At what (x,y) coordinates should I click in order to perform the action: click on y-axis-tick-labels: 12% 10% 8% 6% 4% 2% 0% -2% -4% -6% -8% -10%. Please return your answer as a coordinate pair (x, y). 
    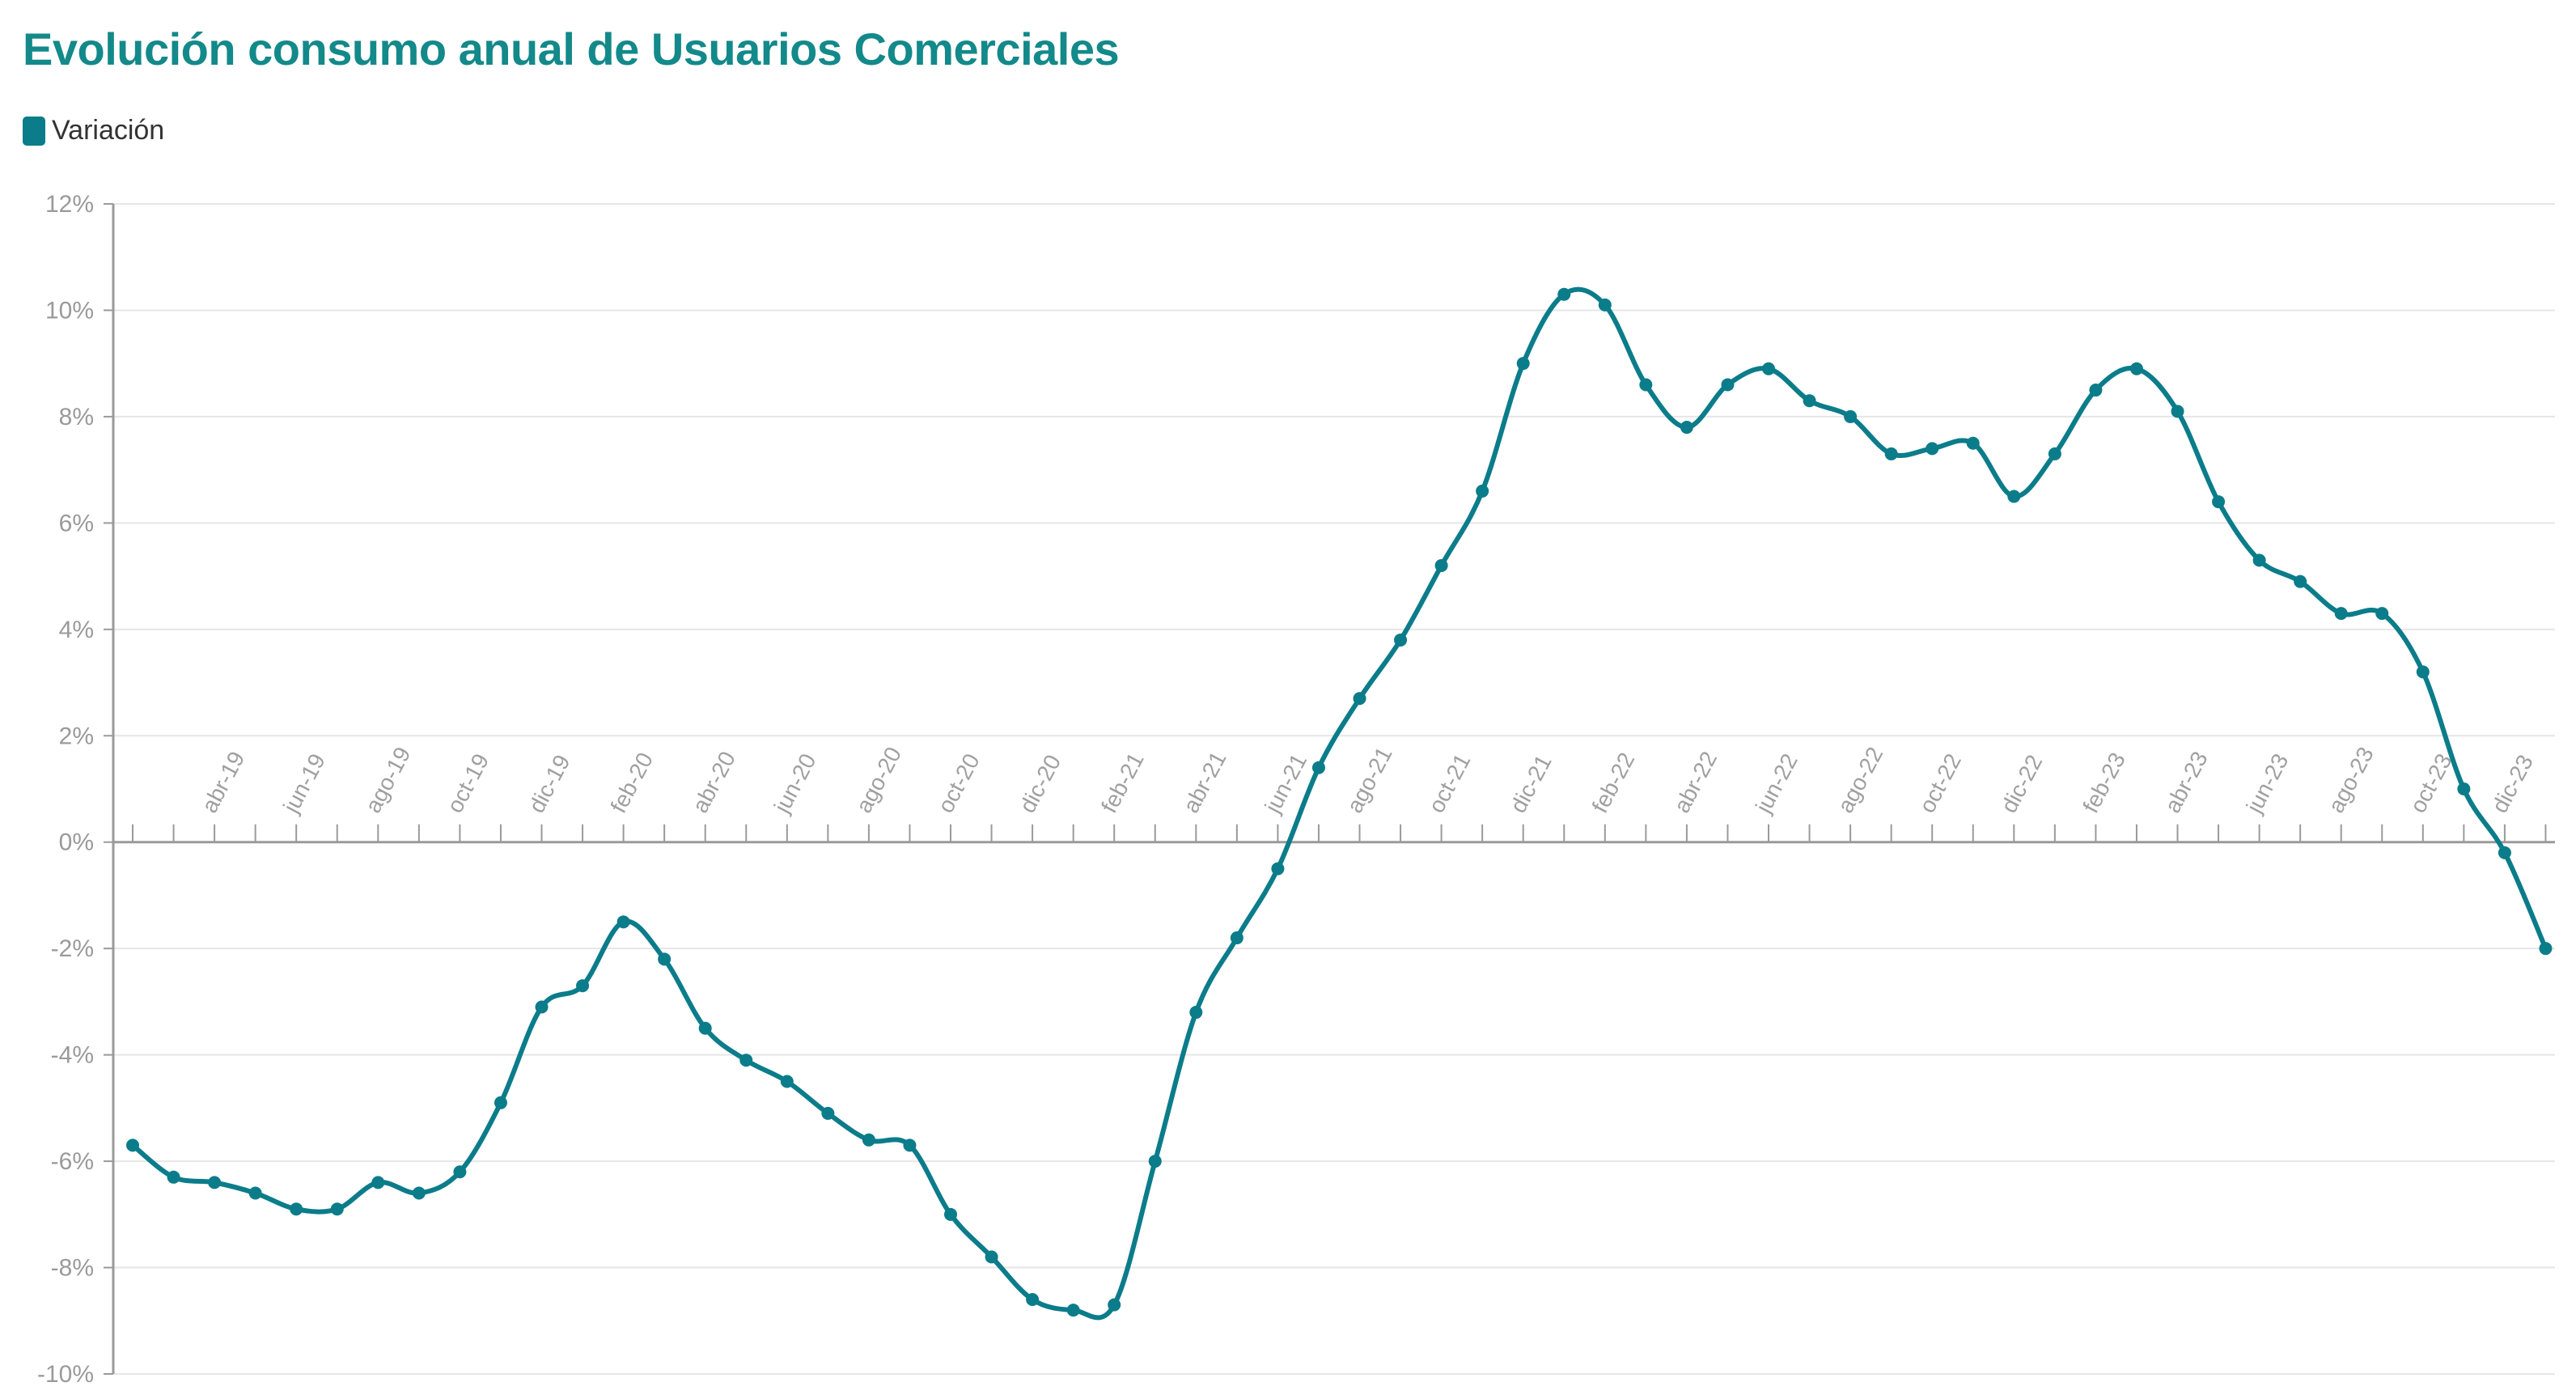
    Looking at the image, I should click on (65, 790).